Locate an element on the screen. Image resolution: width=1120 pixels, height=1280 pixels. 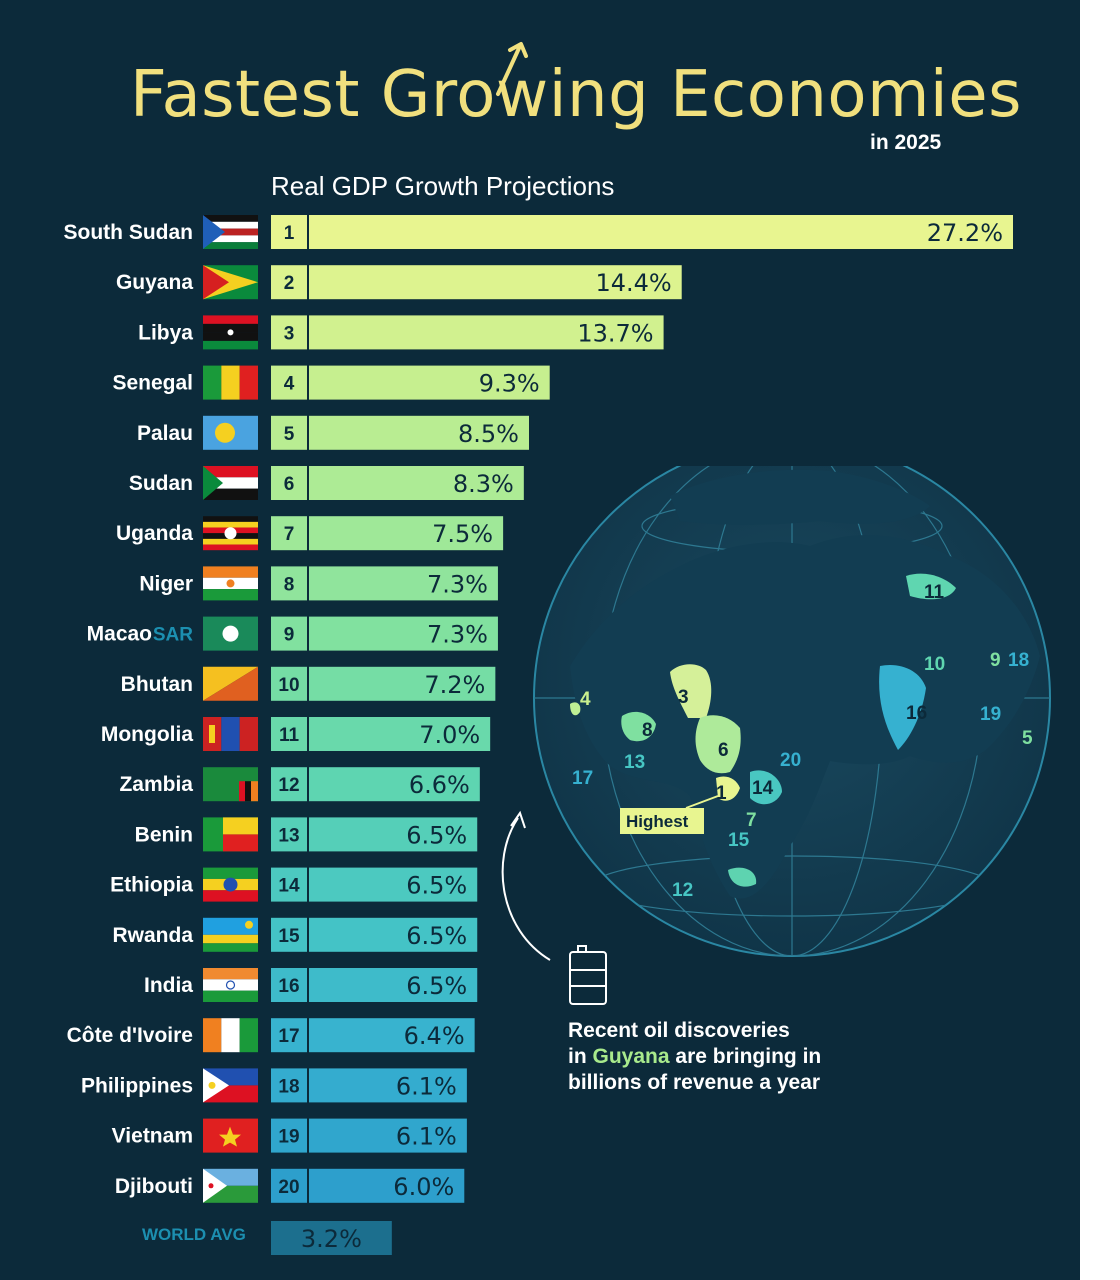
rank-label: 13 is located at coordinates (288, 835).